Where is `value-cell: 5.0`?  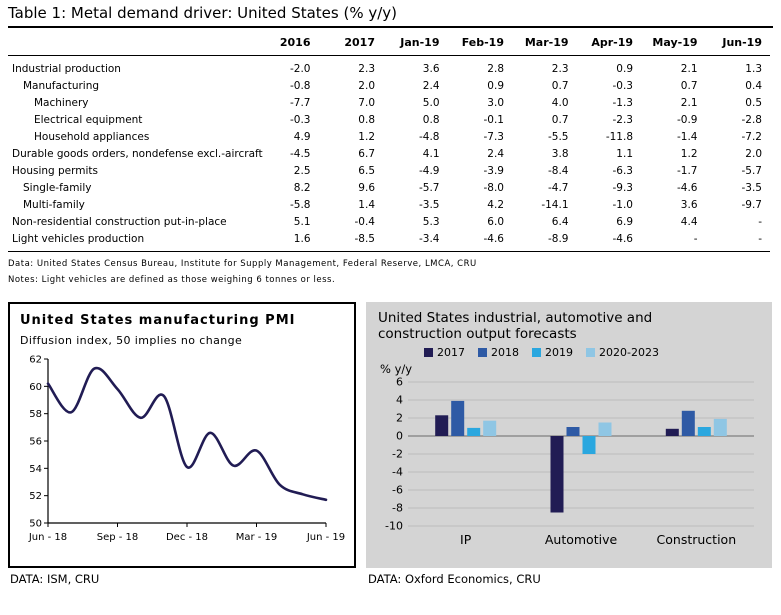
value-cell: 5.0 is located at coordinates (431, 103).